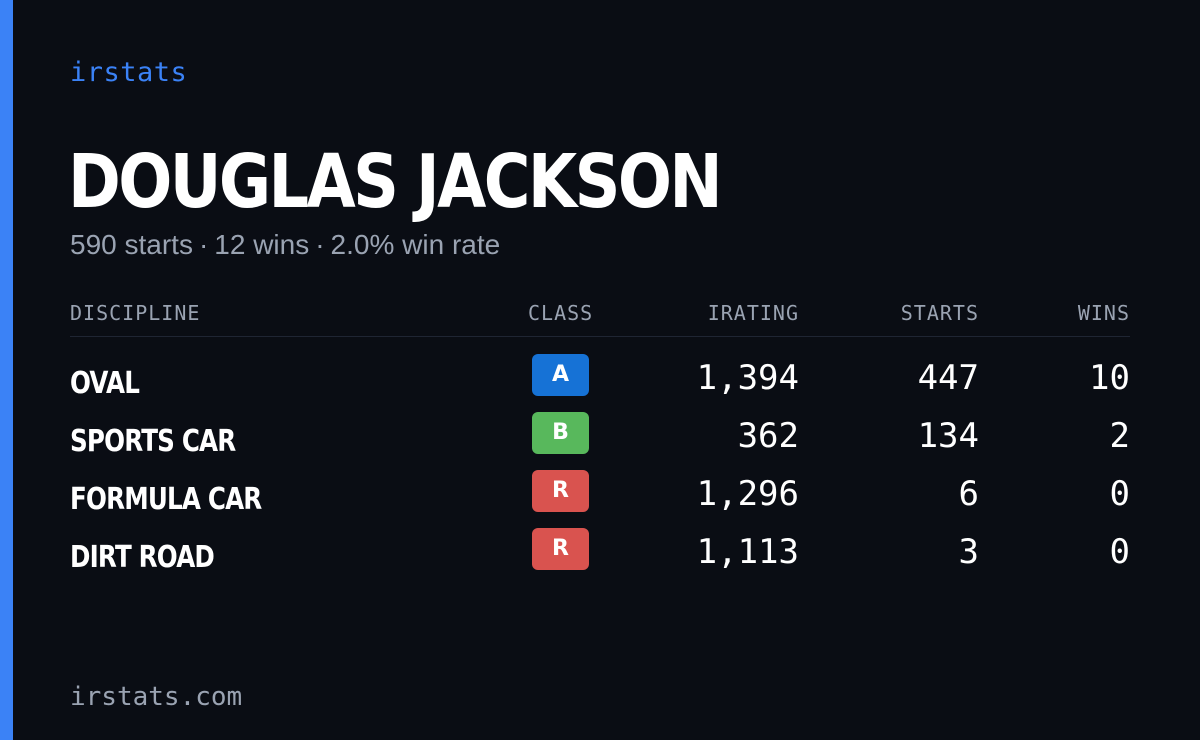 The image size is (1200, 740). Describe the element at coordinates (600, 441) in the screenshot. I see `table-row: SPORTS CAR B 362 134 2` at that location.